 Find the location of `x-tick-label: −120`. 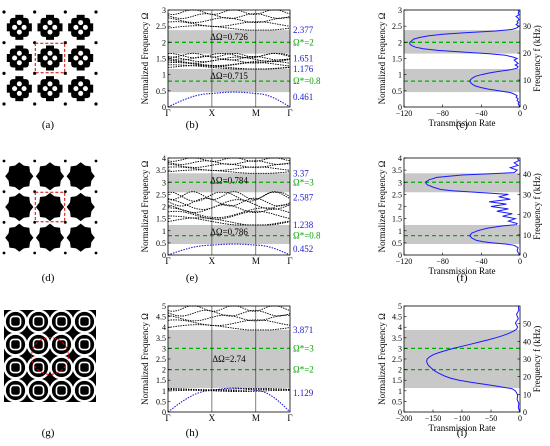

x-tick-label: −120 is located at coordinates (404, 261).